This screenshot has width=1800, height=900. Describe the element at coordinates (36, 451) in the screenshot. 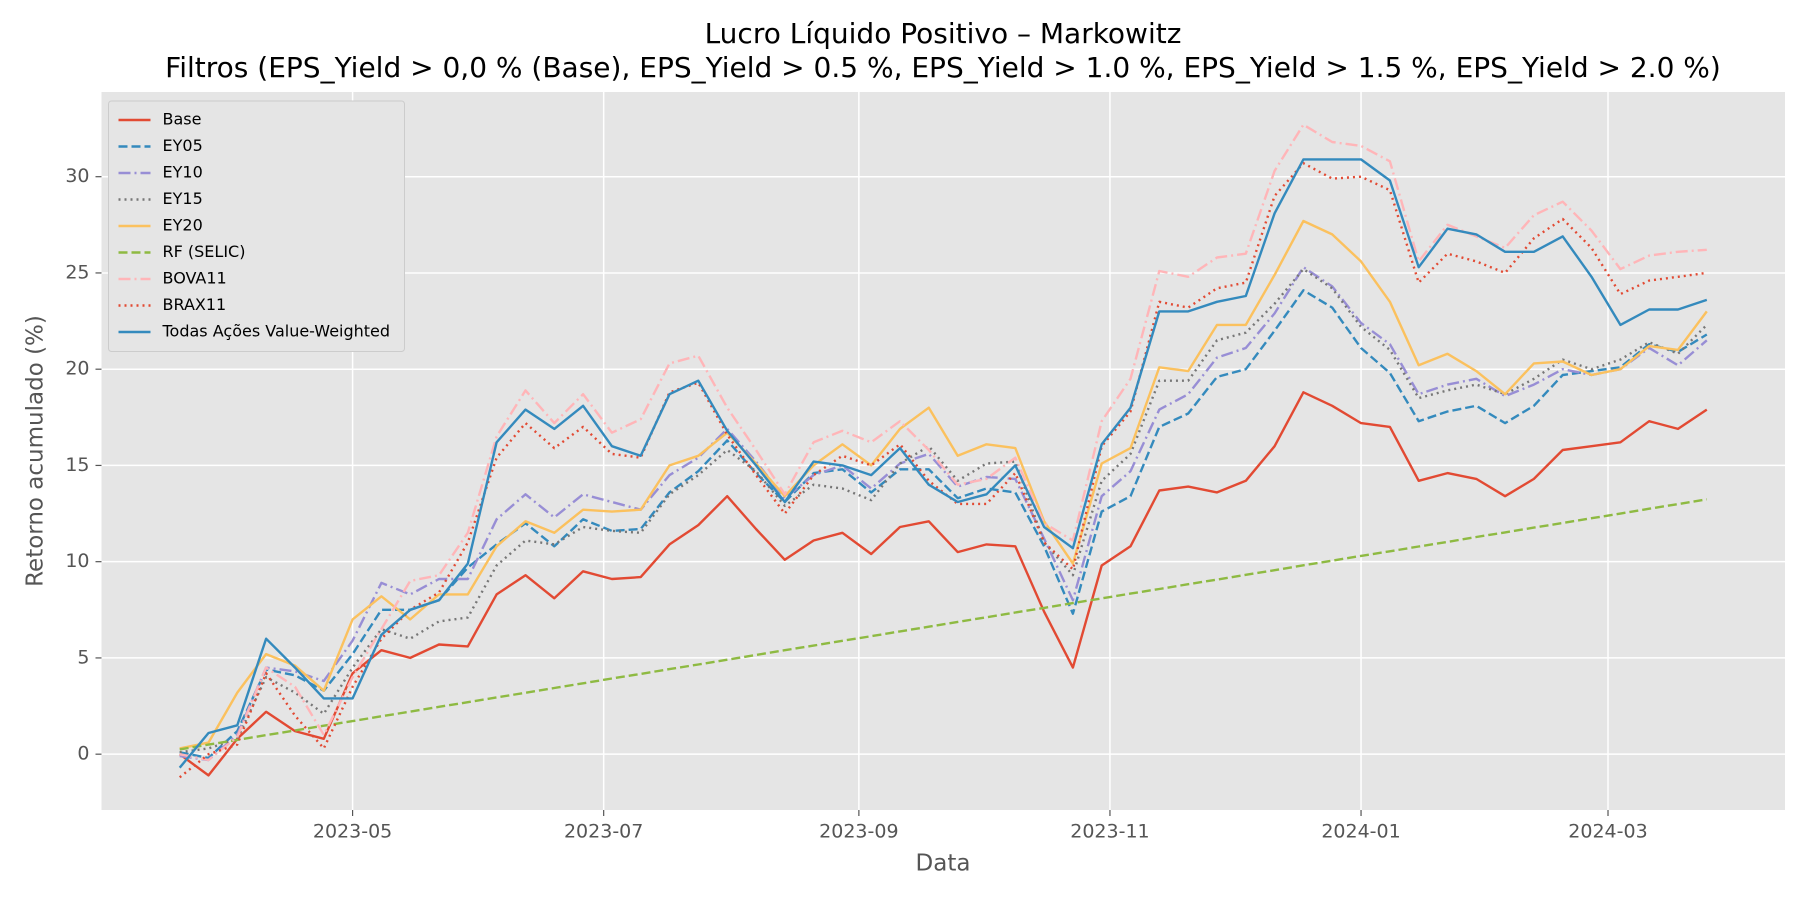

I see `y-axis-label: Retorno acumulado (%)` at that location.